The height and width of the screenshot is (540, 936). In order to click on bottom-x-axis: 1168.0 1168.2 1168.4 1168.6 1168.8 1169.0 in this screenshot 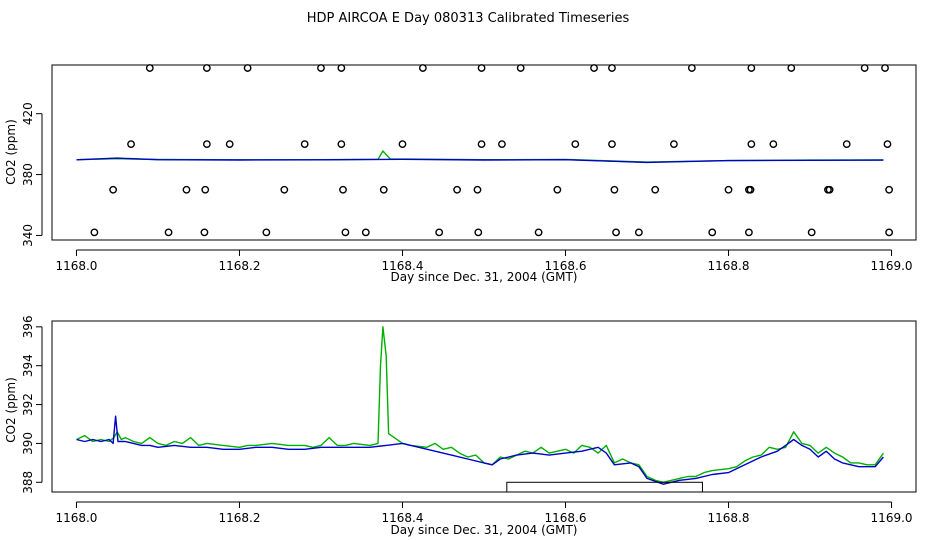, I will do `click(484, 513)`.